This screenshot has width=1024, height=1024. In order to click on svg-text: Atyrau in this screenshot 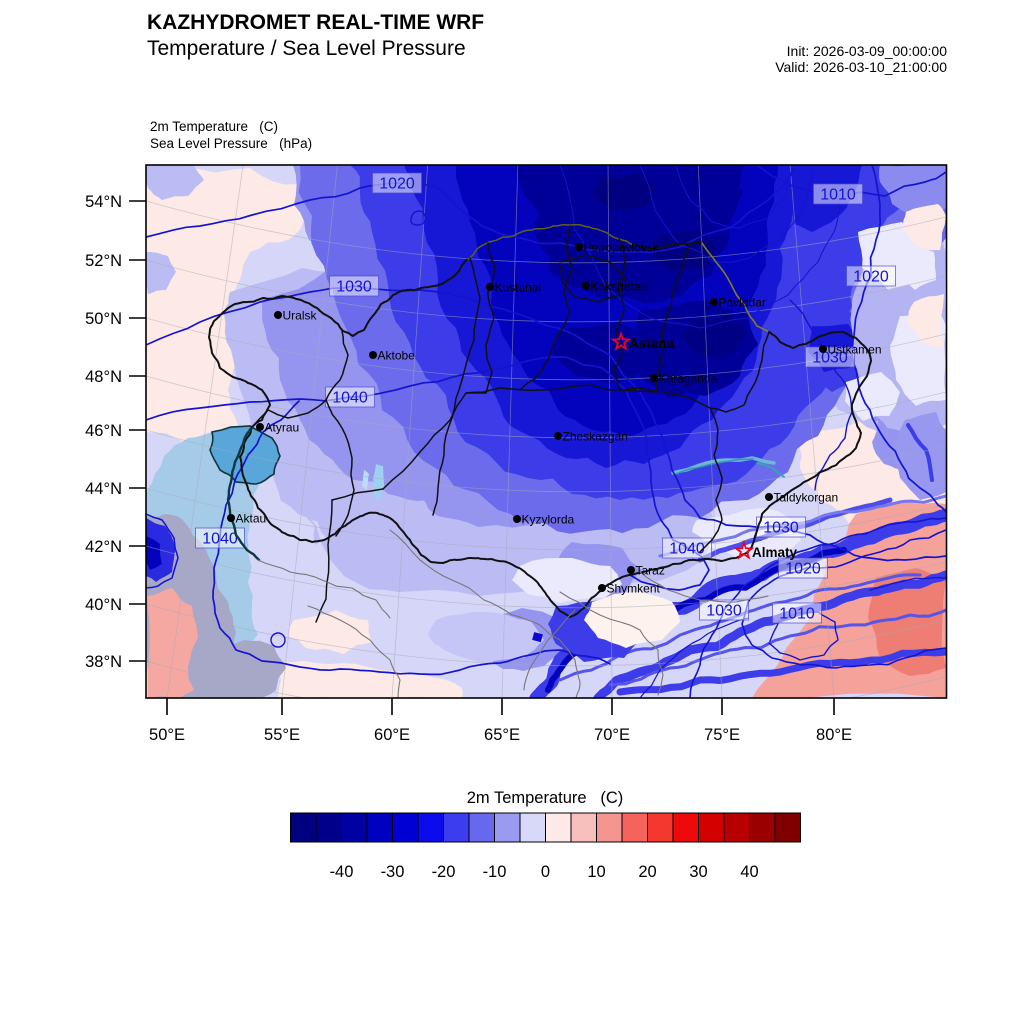, I will do `click(282, 428)`.